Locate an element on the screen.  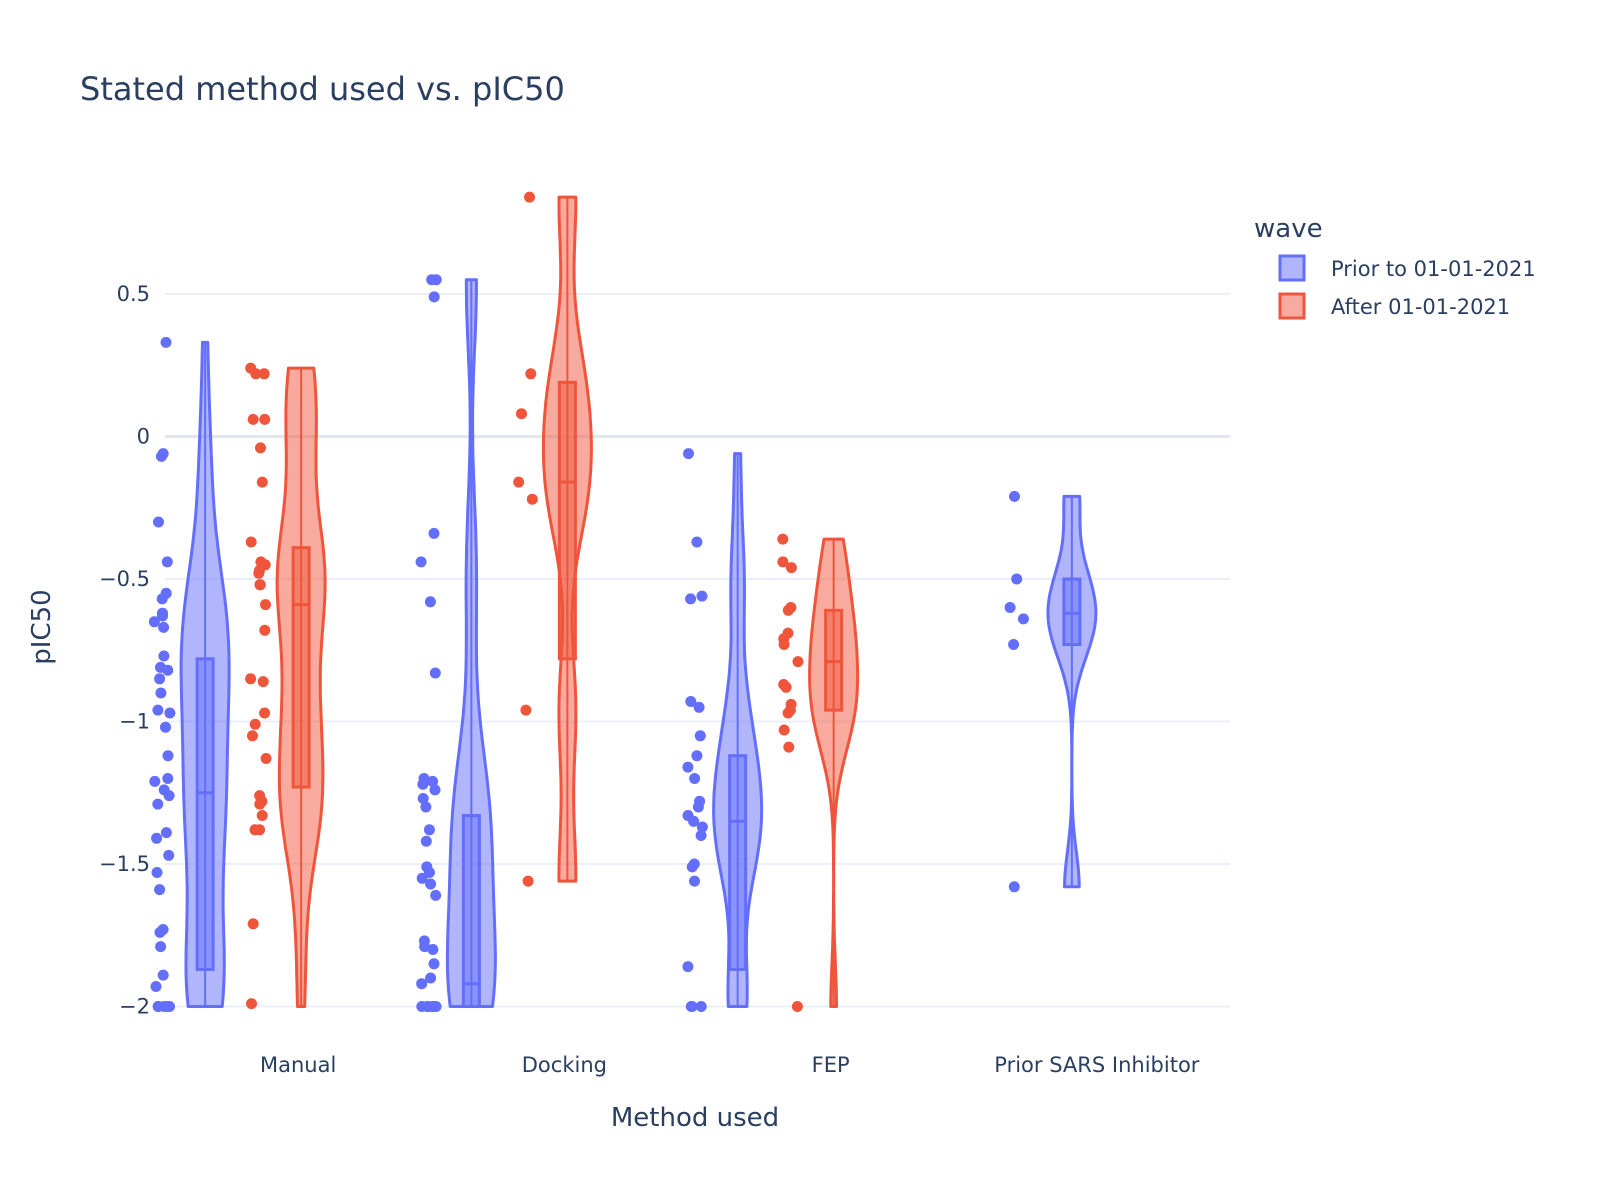
legend-item-prior: Prior to 01-01-2021 is located at coordinates (1407, 268).